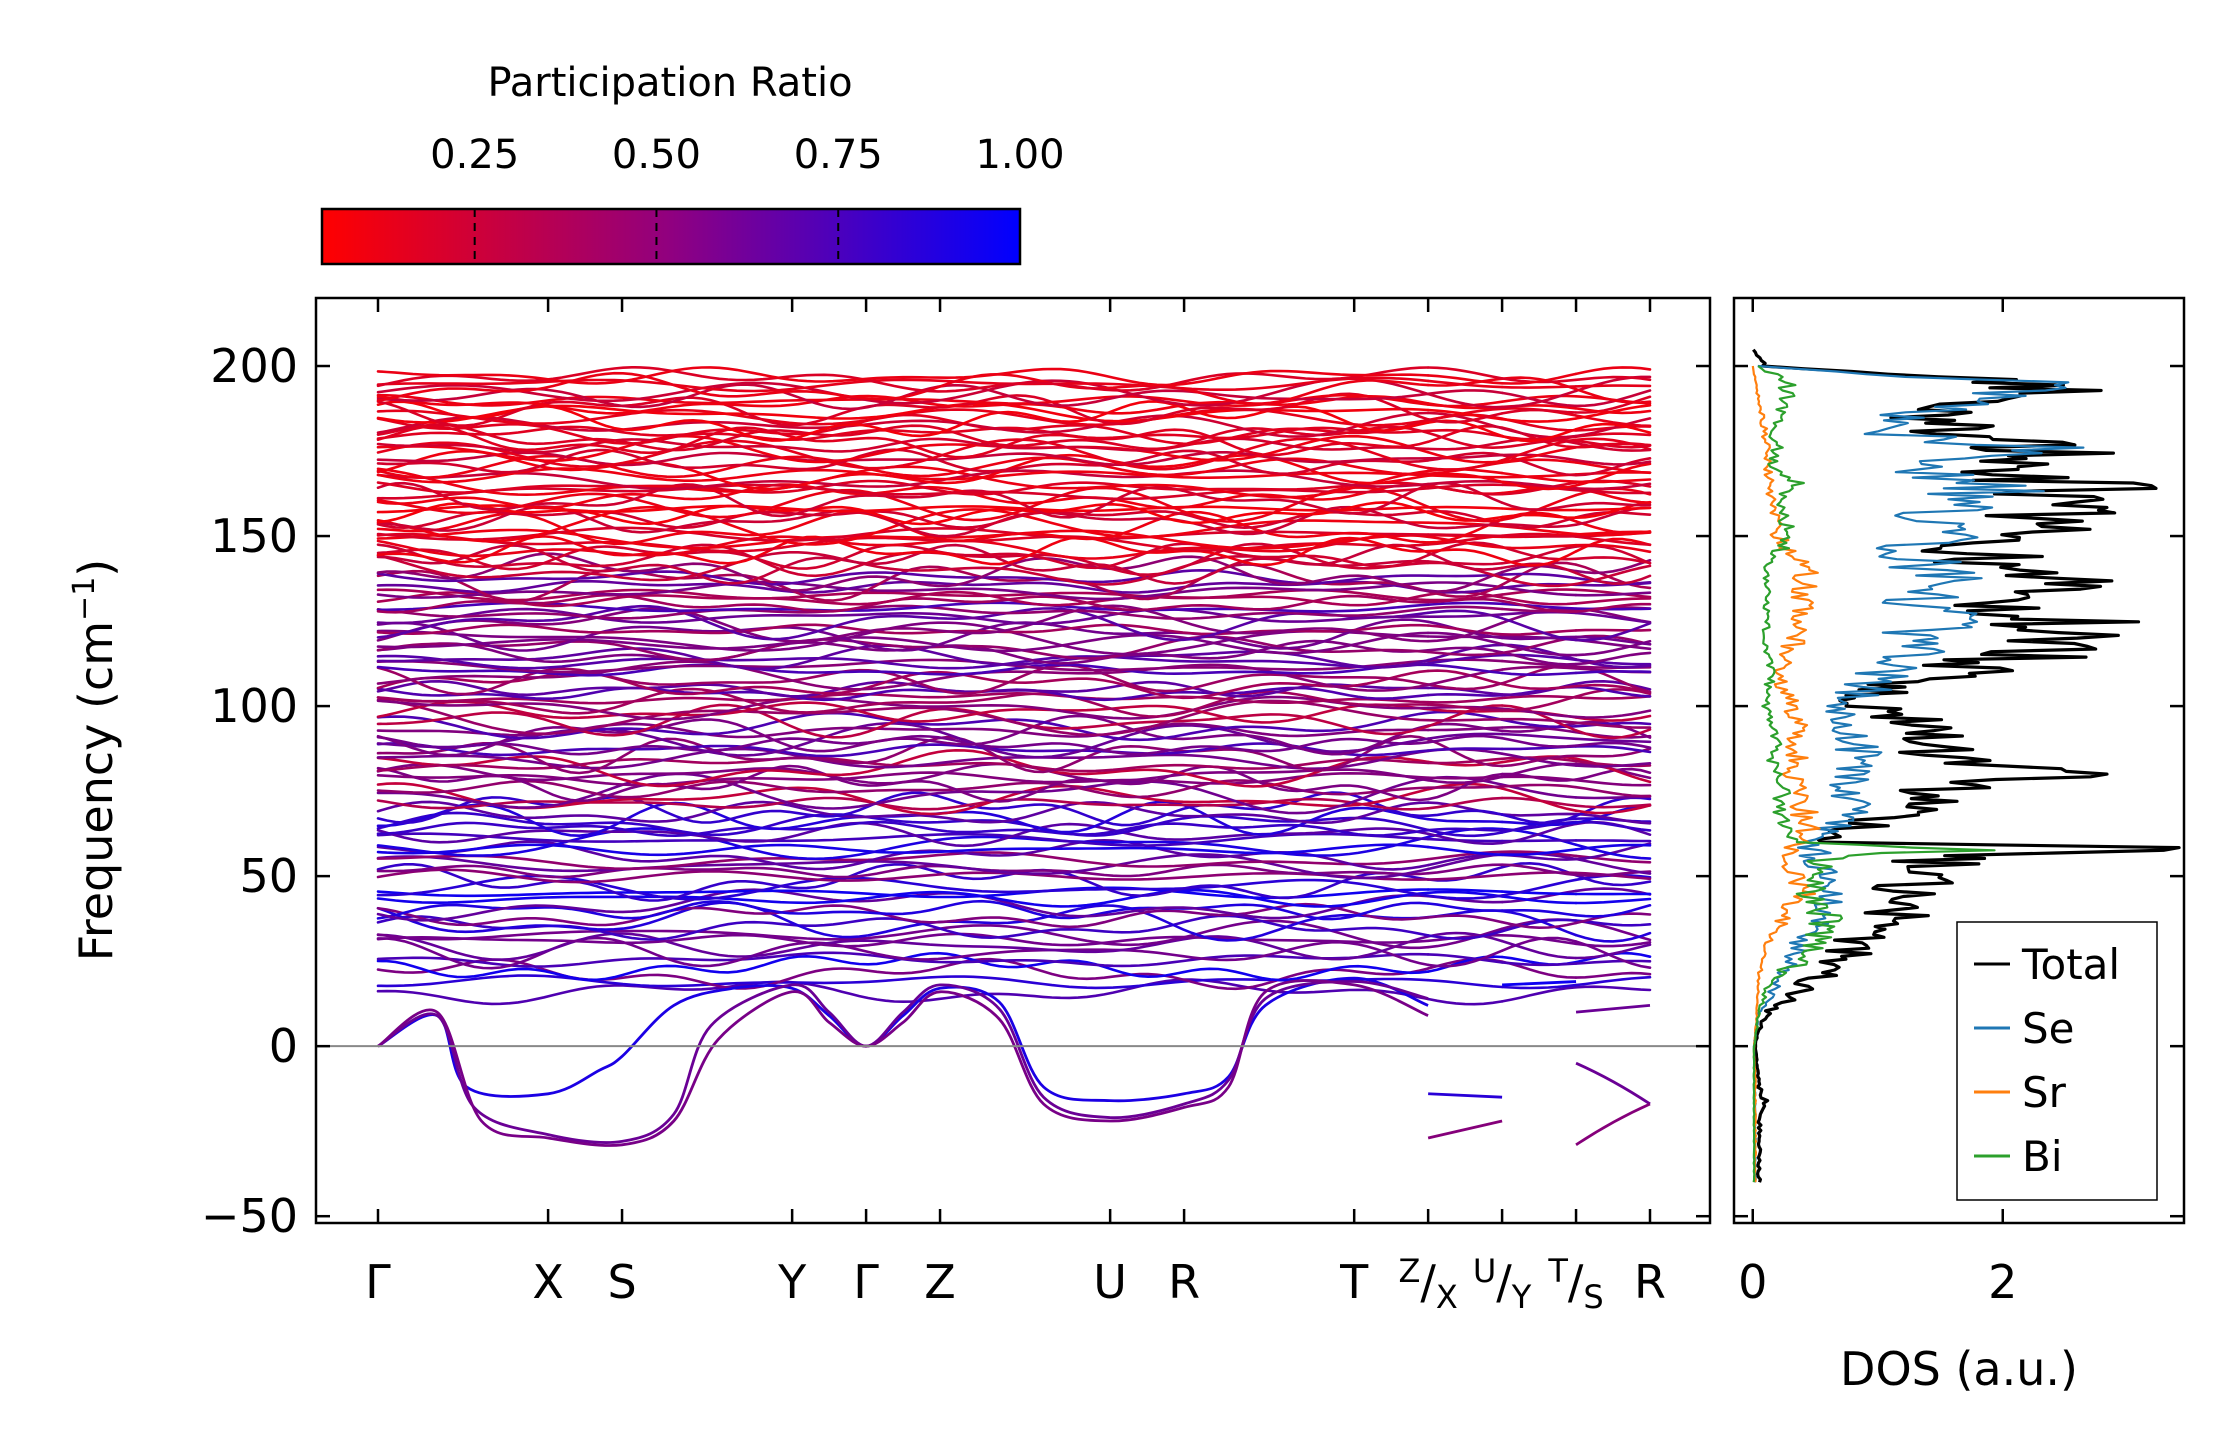 The width and height of the screenshot is (2234, 1455). Describe the element at coordinates (1966, 765) in the screenshot. I see `dos-lines` at that location.